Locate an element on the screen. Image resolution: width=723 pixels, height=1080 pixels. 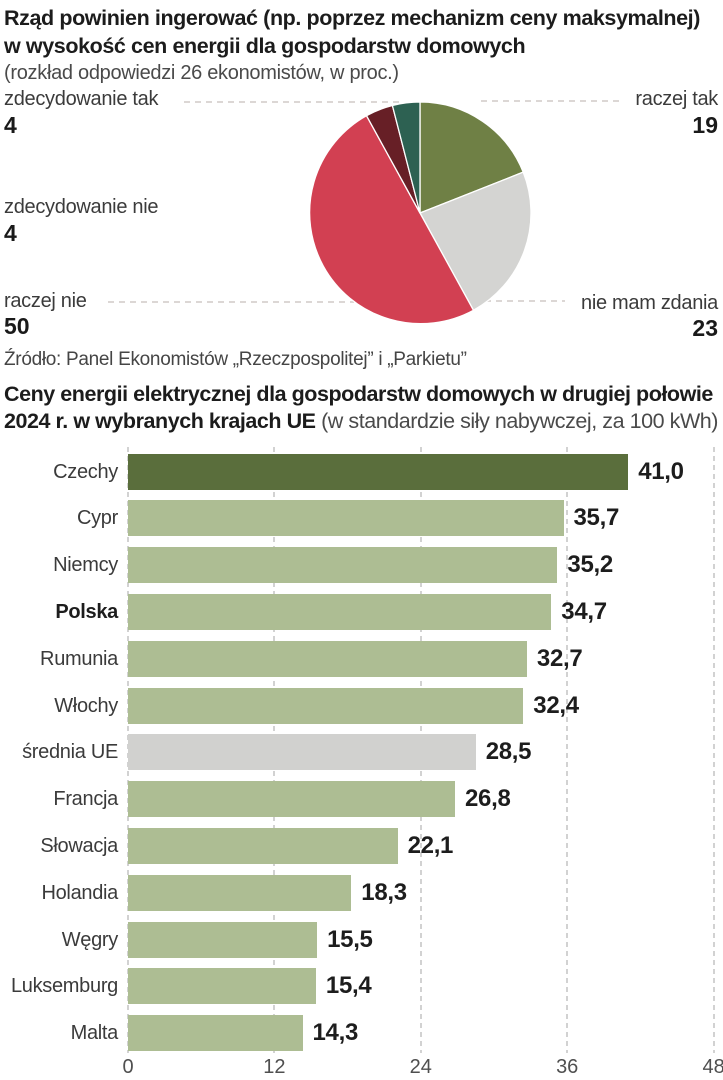
pie-value-zdecydowanie-tak: 4 is located at coordinates (10, 125).